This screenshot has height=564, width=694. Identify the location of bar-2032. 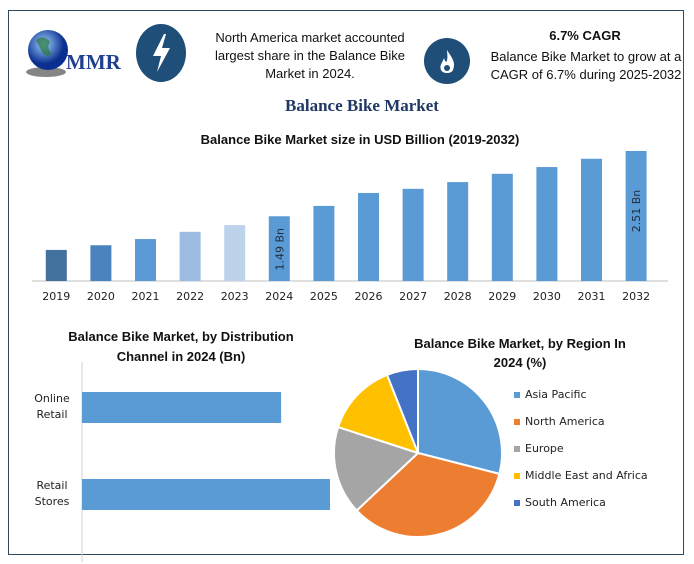
(636, 216).